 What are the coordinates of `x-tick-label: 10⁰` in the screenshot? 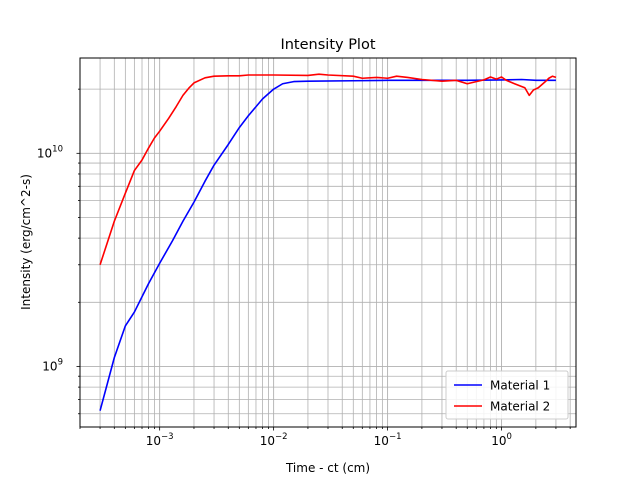 It's located at (501, 440).